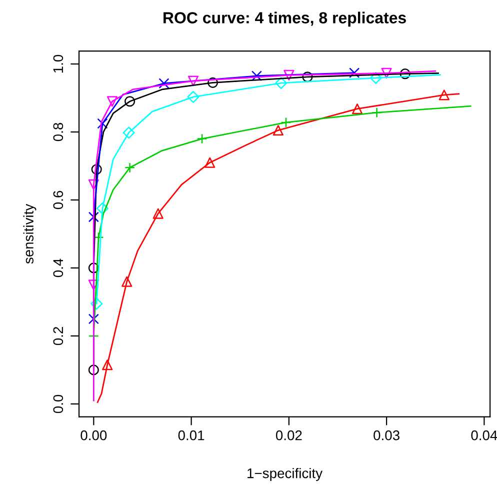 Image resolution: width=497 pixels, height=491 pixels. What do you see at coordinates (484, 435) in the screenshot?
I see `x-tick-label: 0.04` at bounding box center [484, 435].